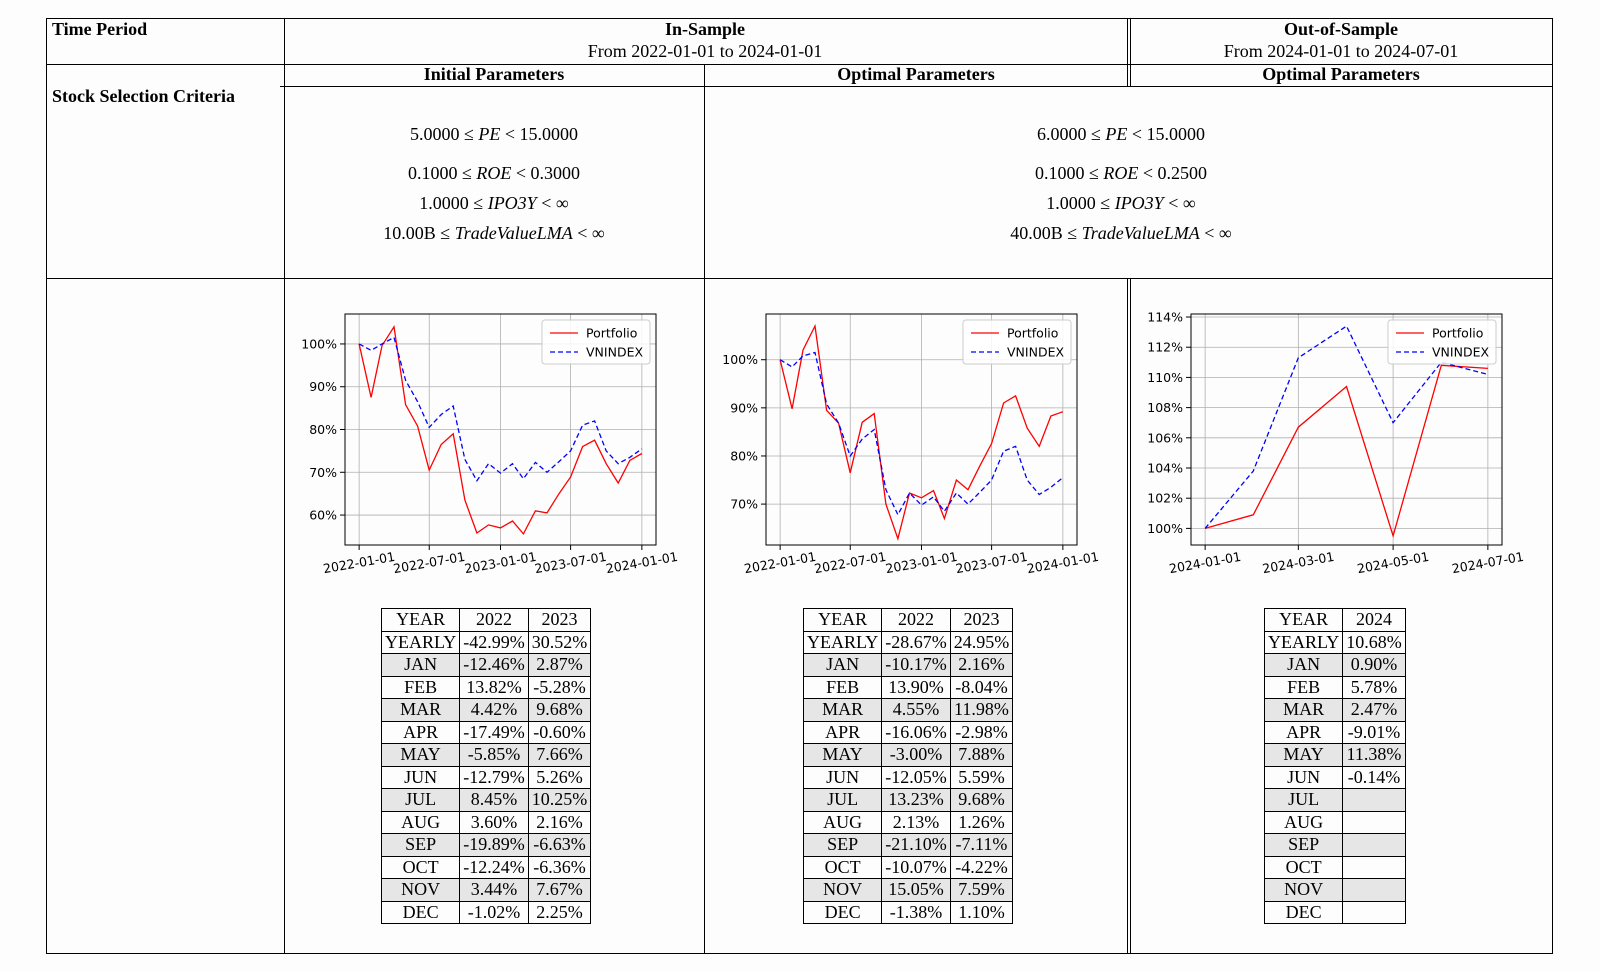 The width and height of the screenshot is (1600, 972). I want to click on table-cell: 2.25%, so click(559, 912).